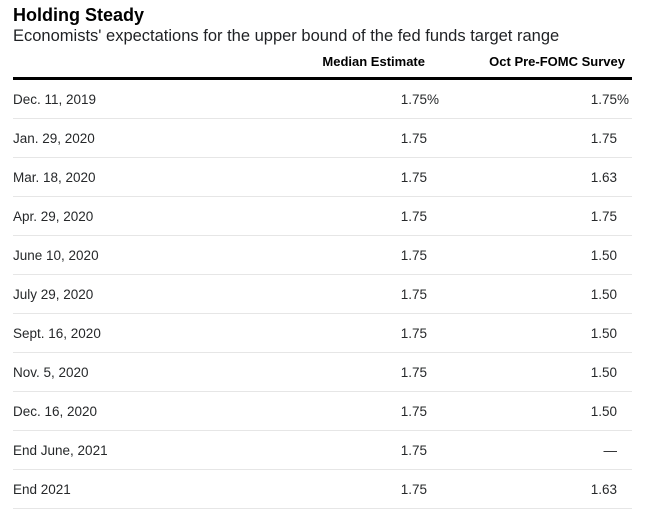 The height and width of the screenshot is (509, 650). I want to click on table-row: Dec. 16, 2020 1.75 1.50, so click(322, 411).